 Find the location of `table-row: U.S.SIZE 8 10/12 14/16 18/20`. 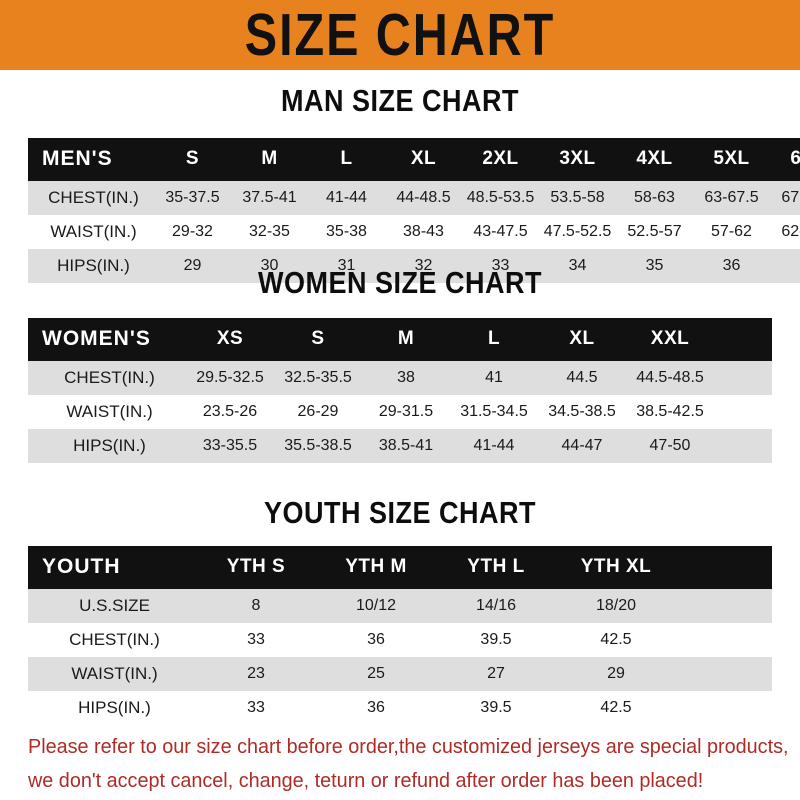

table-row: U.S.SIZE 8 10/12 14/16 18/20 is located at coordinates (400, 606).